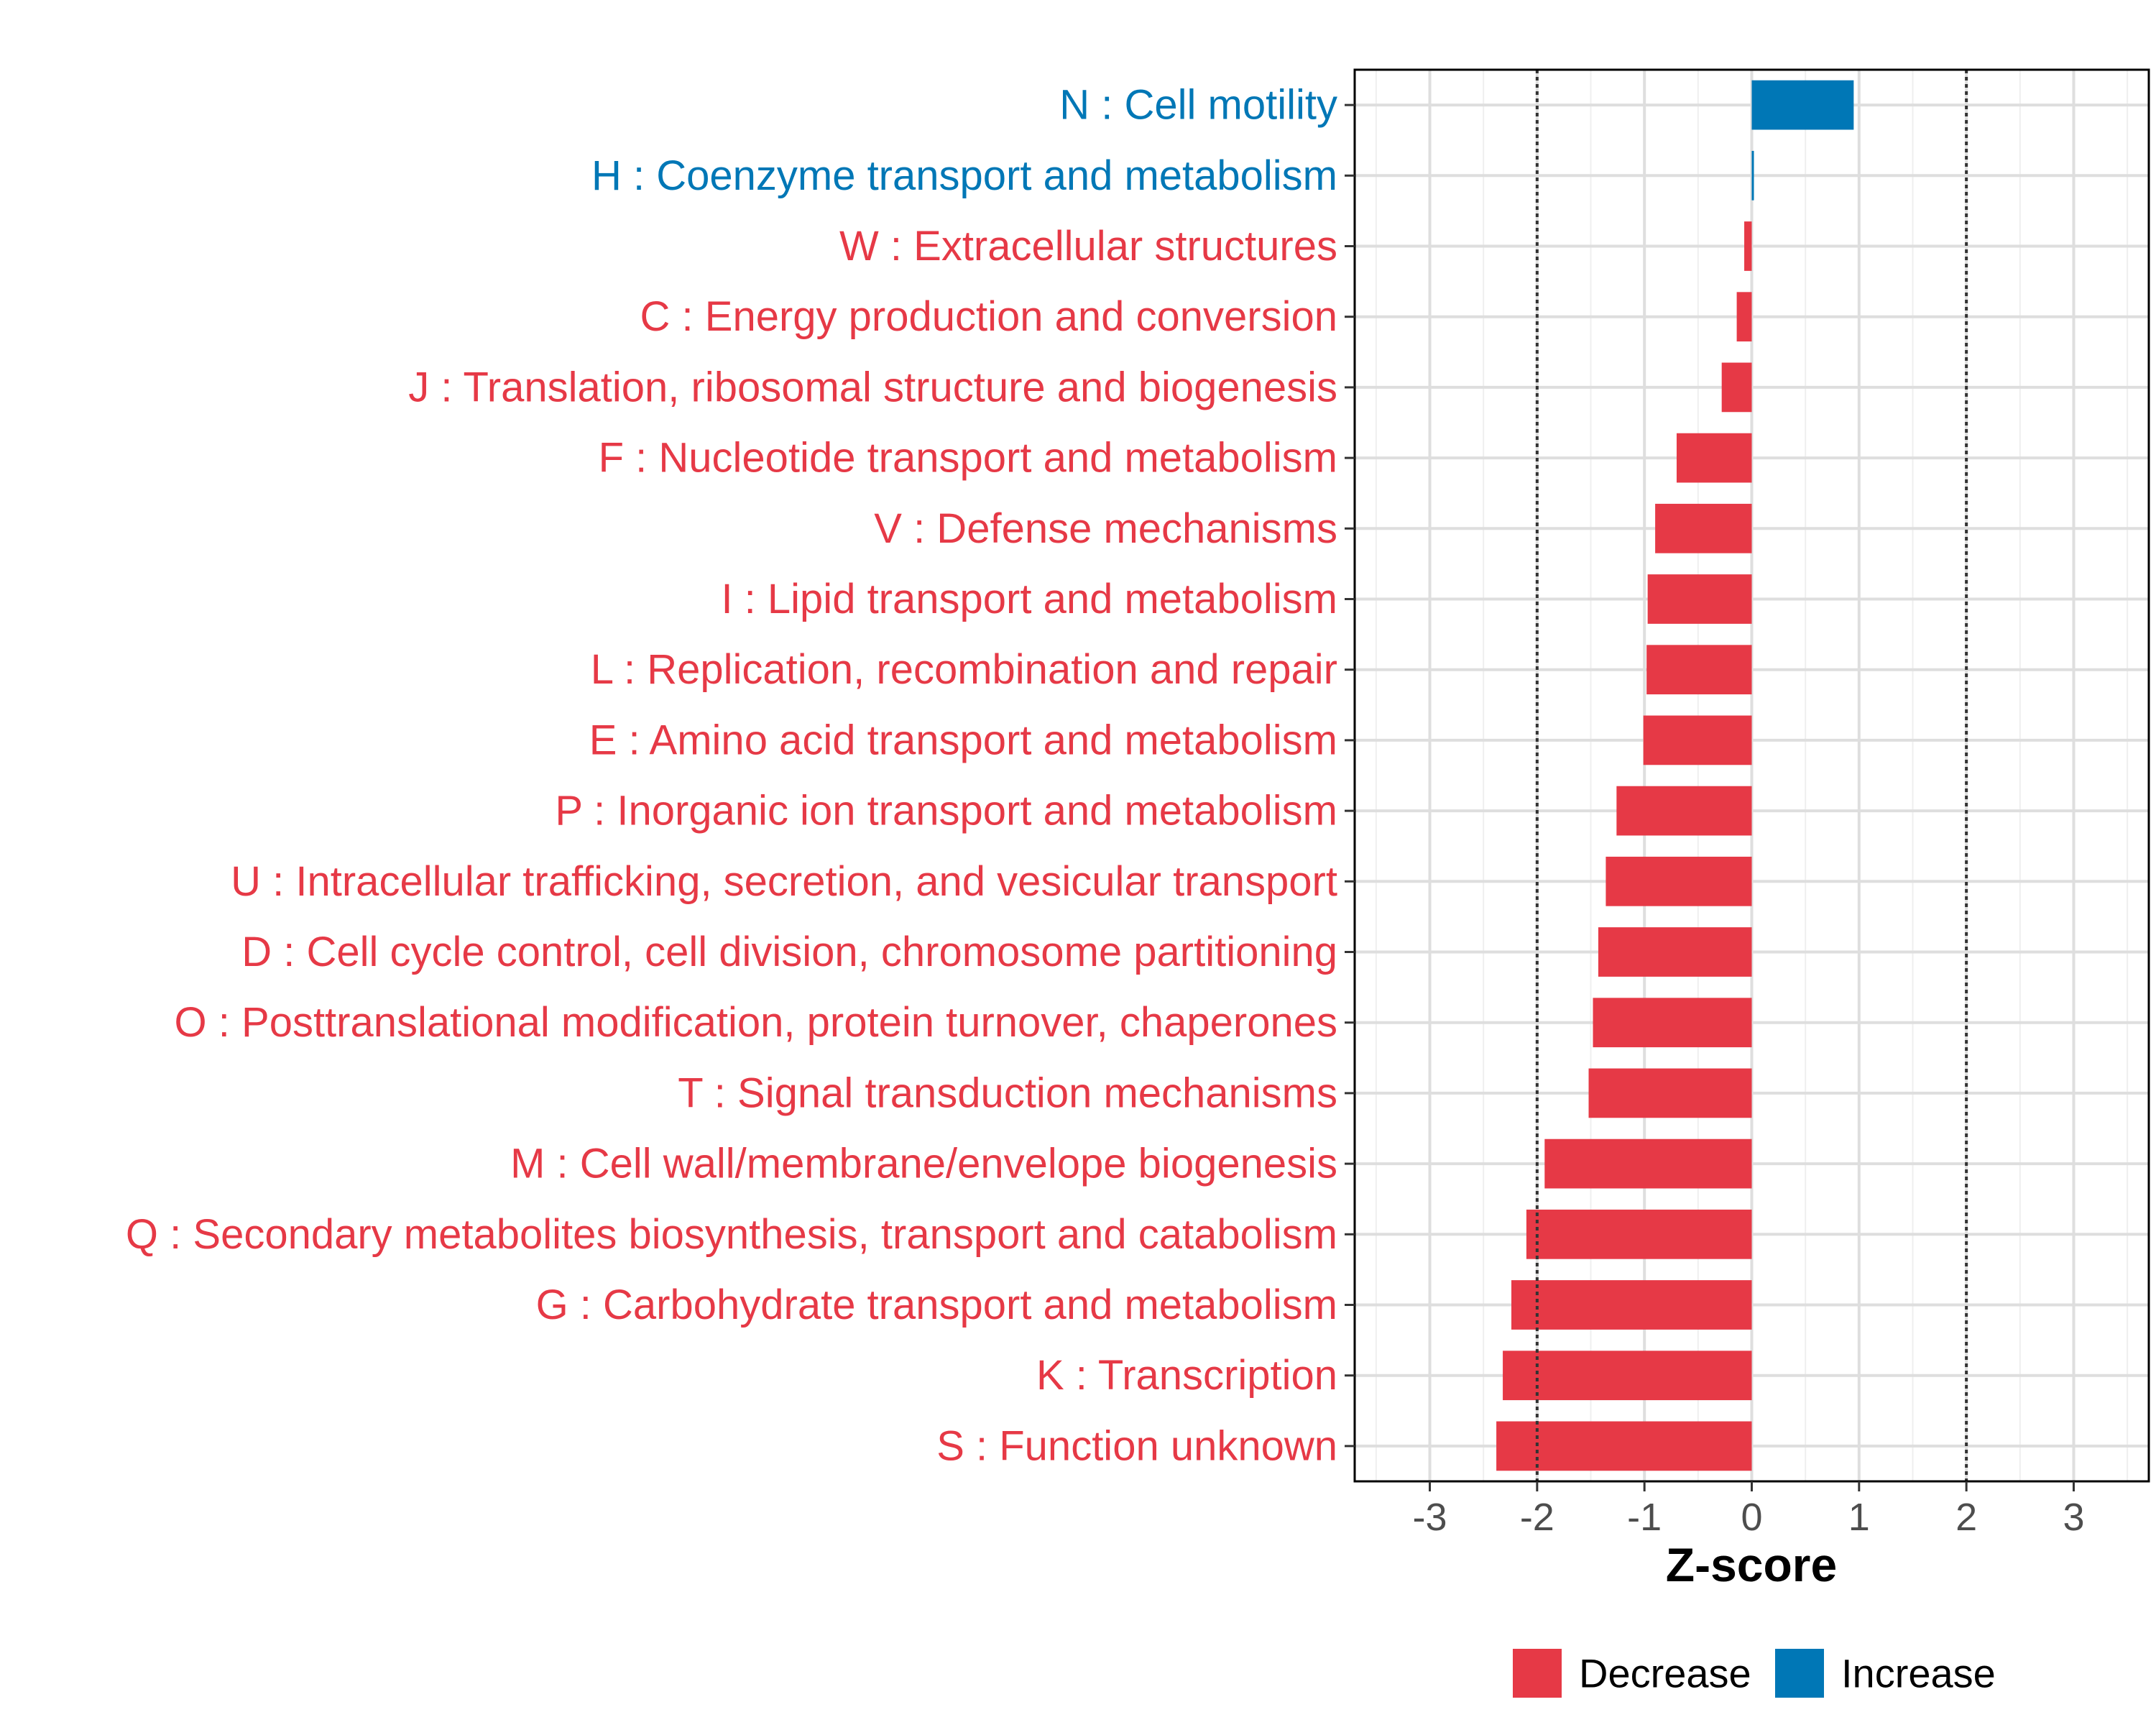 Image resolution: width=2156 pixels, height=1725 pixels. Describe the element at coordinates (1859, 1517) in the screenshot. I see `x-tick-label: 1` at that location.